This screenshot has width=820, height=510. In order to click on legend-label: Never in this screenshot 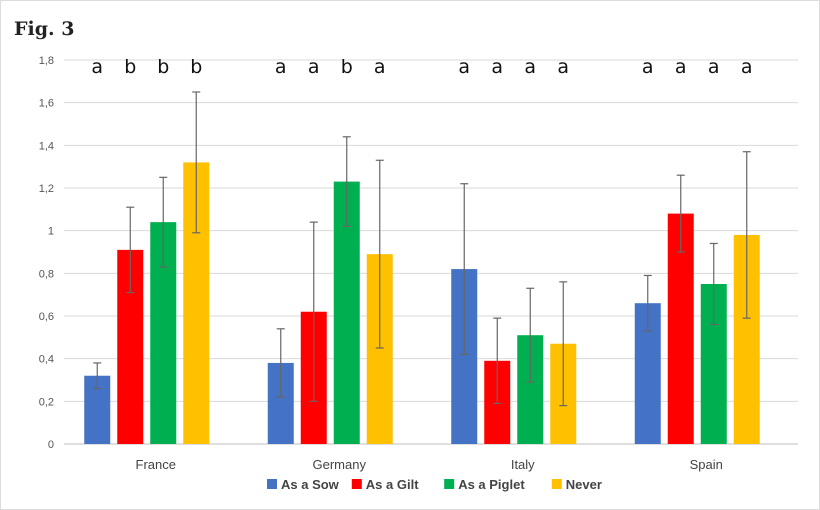, I will do `click(584, 484)`.